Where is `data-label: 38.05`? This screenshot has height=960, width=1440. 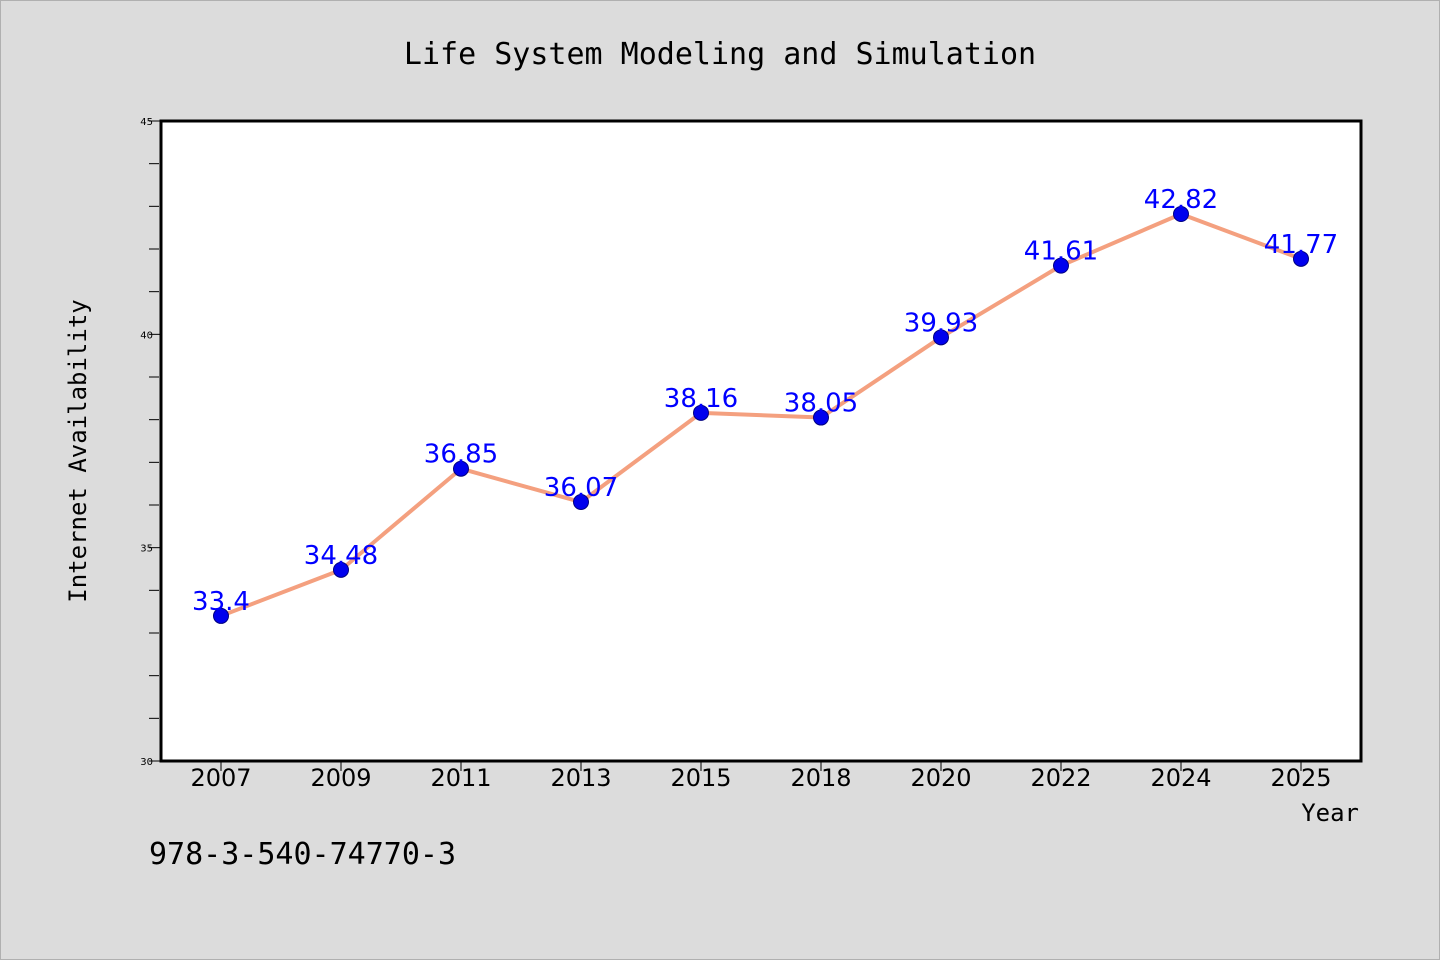
data-label: 38.05 is located at coordinates (821, 404).